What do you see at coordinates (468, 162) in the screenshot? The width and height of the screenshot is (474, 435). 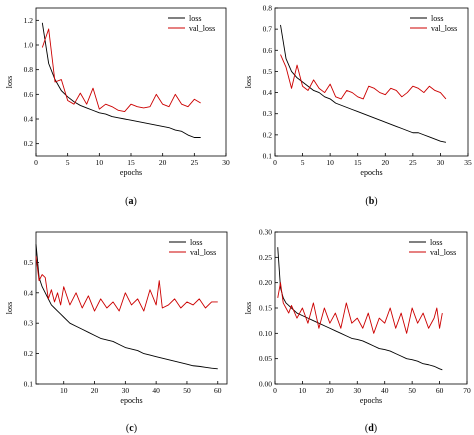 I see `x-tick-label: 35` at bounding box center [468, 162].